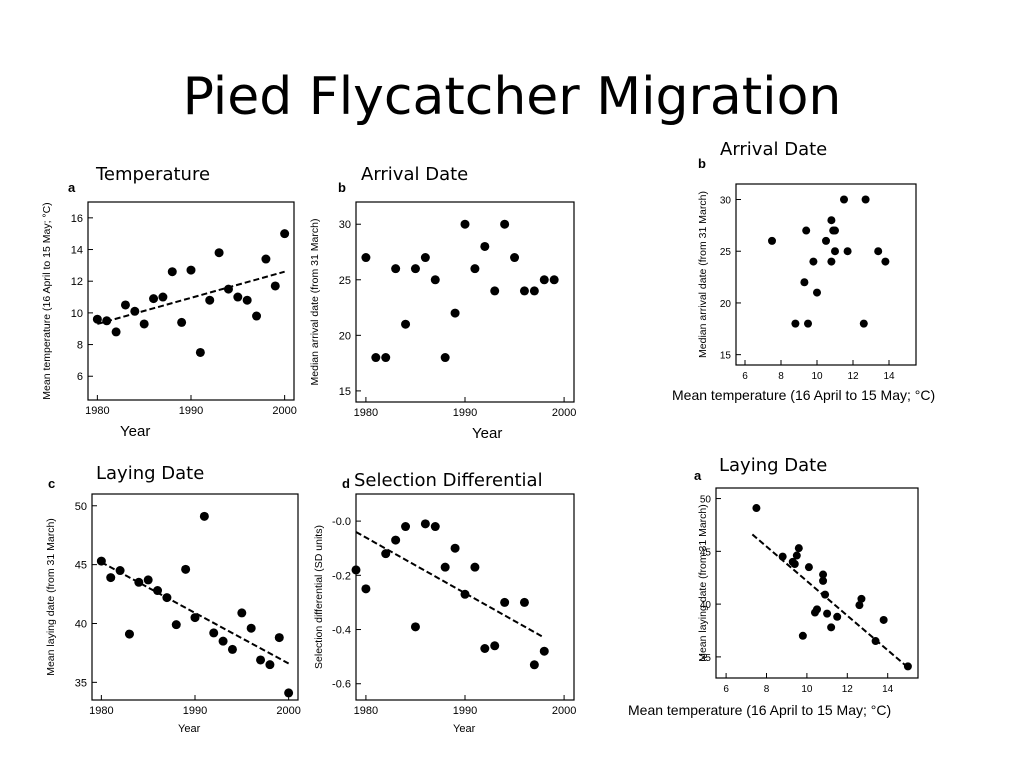  Describe the element at coordinates (315, 302) in the screenshot. I see `y-axis-label: Median arrival date (from 31 March)` at that location.